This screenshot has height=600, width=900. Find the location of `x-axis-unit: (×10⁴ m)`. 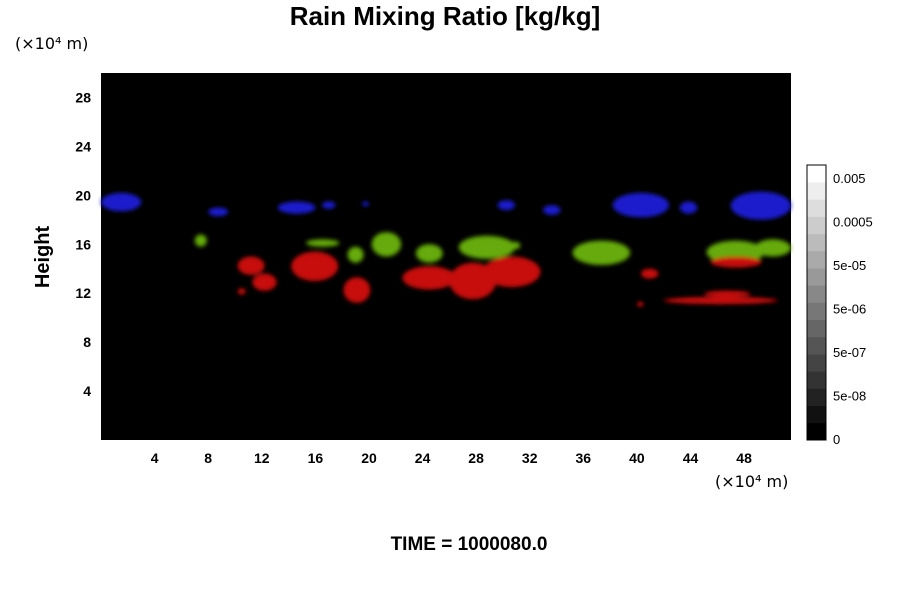

x-axis-unit: (×10⁴ m) is located at coordinates (751, 481).